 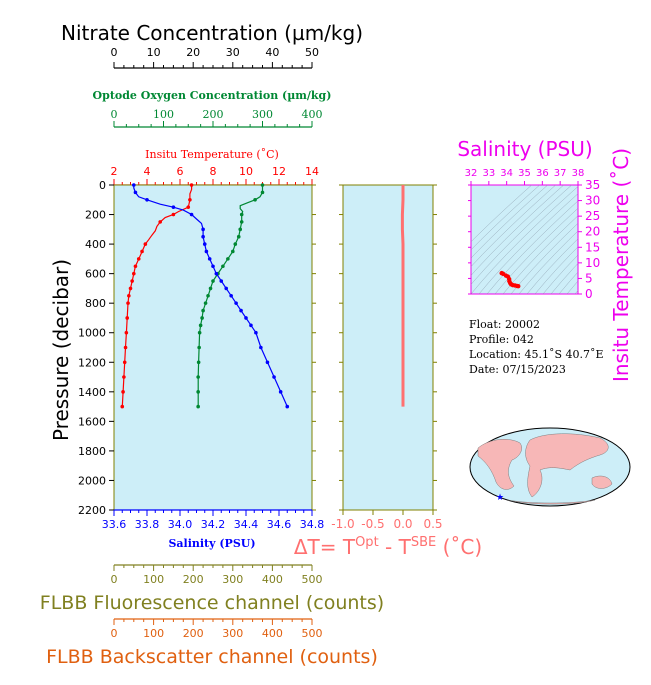 I want to click on ts-ytick-label: 20, so click(x=592, y=232).